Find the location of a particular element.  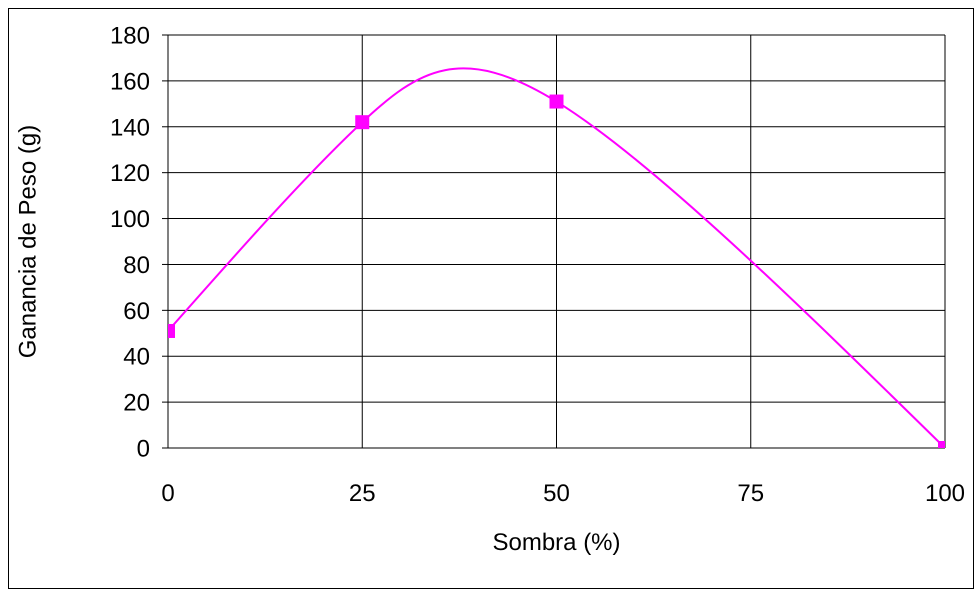

y-axis-title: Ganancia de Peso (g) is located at coordinates (28, 241).